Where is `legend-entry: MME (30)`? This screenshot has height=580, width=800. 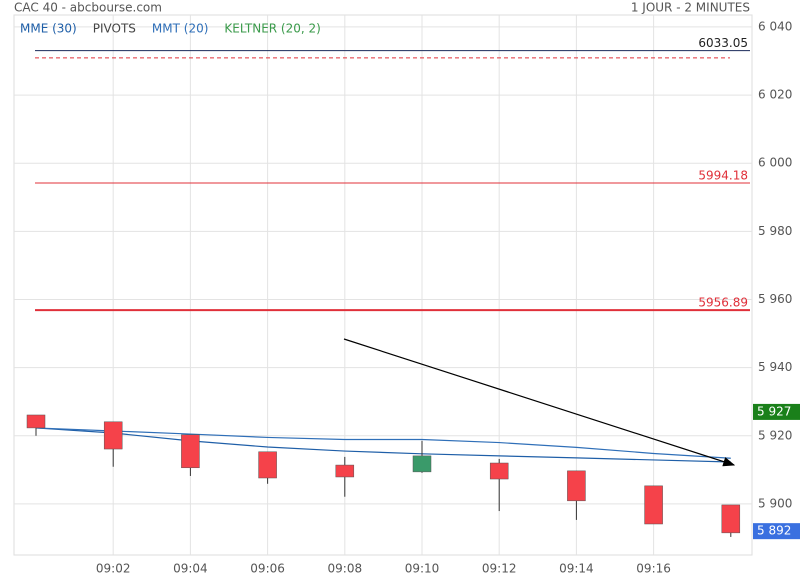 legend-entry: MME (30) is located at coordinates (48, 29).